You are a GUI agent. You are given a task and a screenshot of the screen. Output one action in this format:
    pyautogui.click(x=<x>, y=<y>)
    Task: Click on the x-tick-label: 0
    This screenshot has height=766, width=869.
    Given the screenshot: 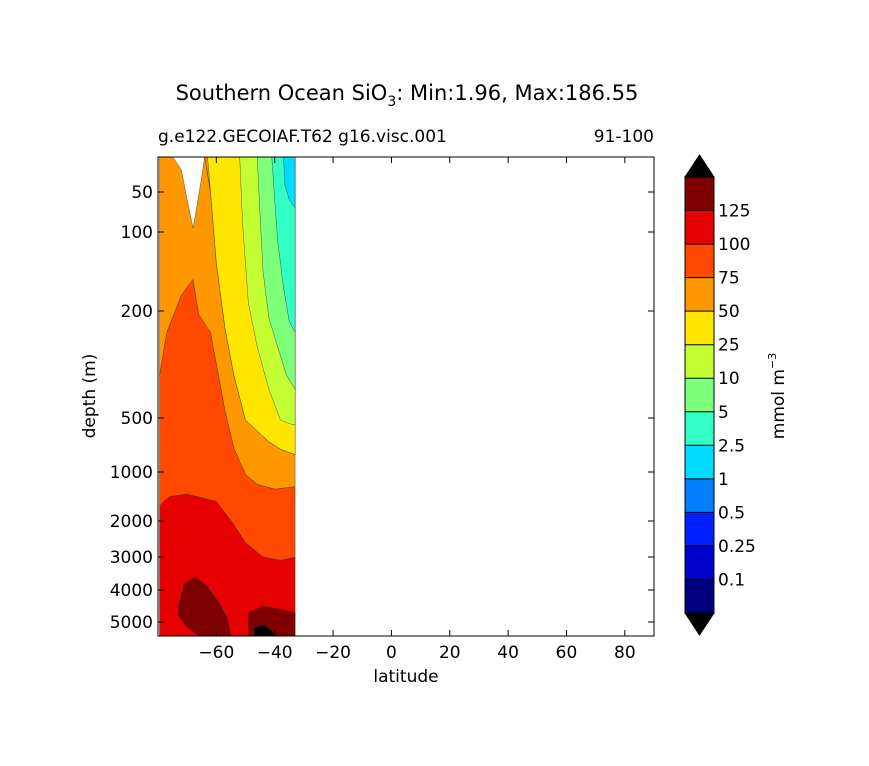 What is the action you would take?
    pyautogui.click(x=391, y=653)
    